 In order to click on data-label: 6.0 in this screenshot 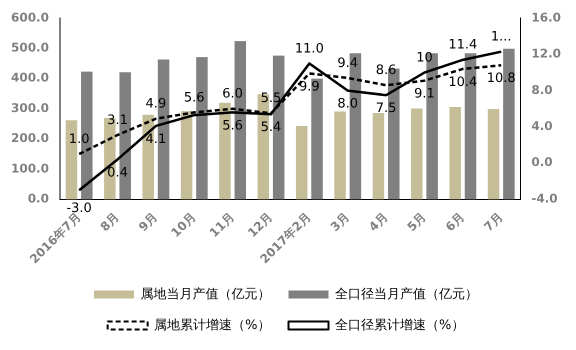, I will do `click(232, 94)`.